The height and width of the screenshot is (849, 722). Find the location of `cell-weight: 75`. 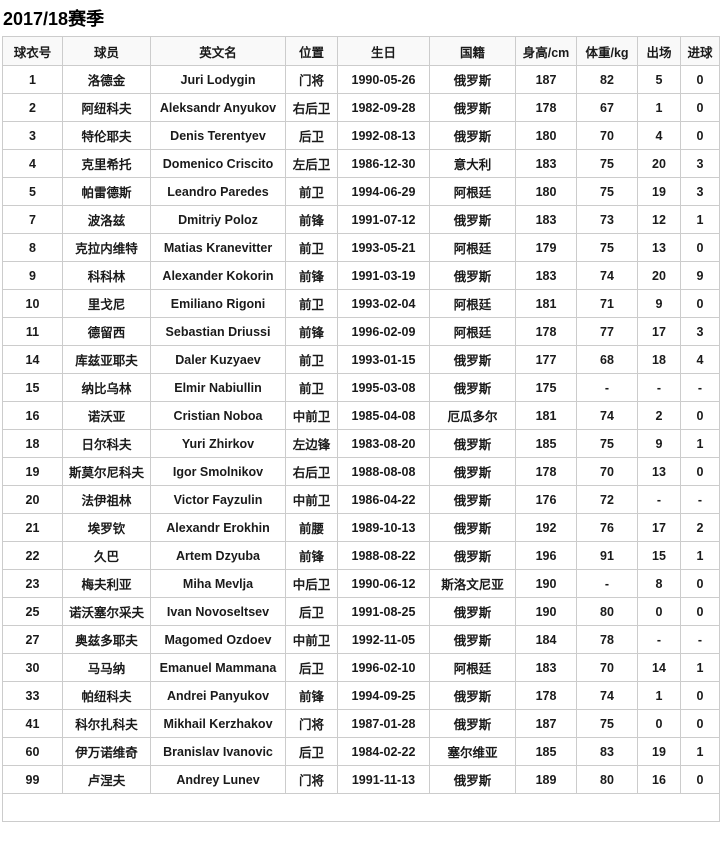

cell-weight: 75 is located at coordinates (607, 723).